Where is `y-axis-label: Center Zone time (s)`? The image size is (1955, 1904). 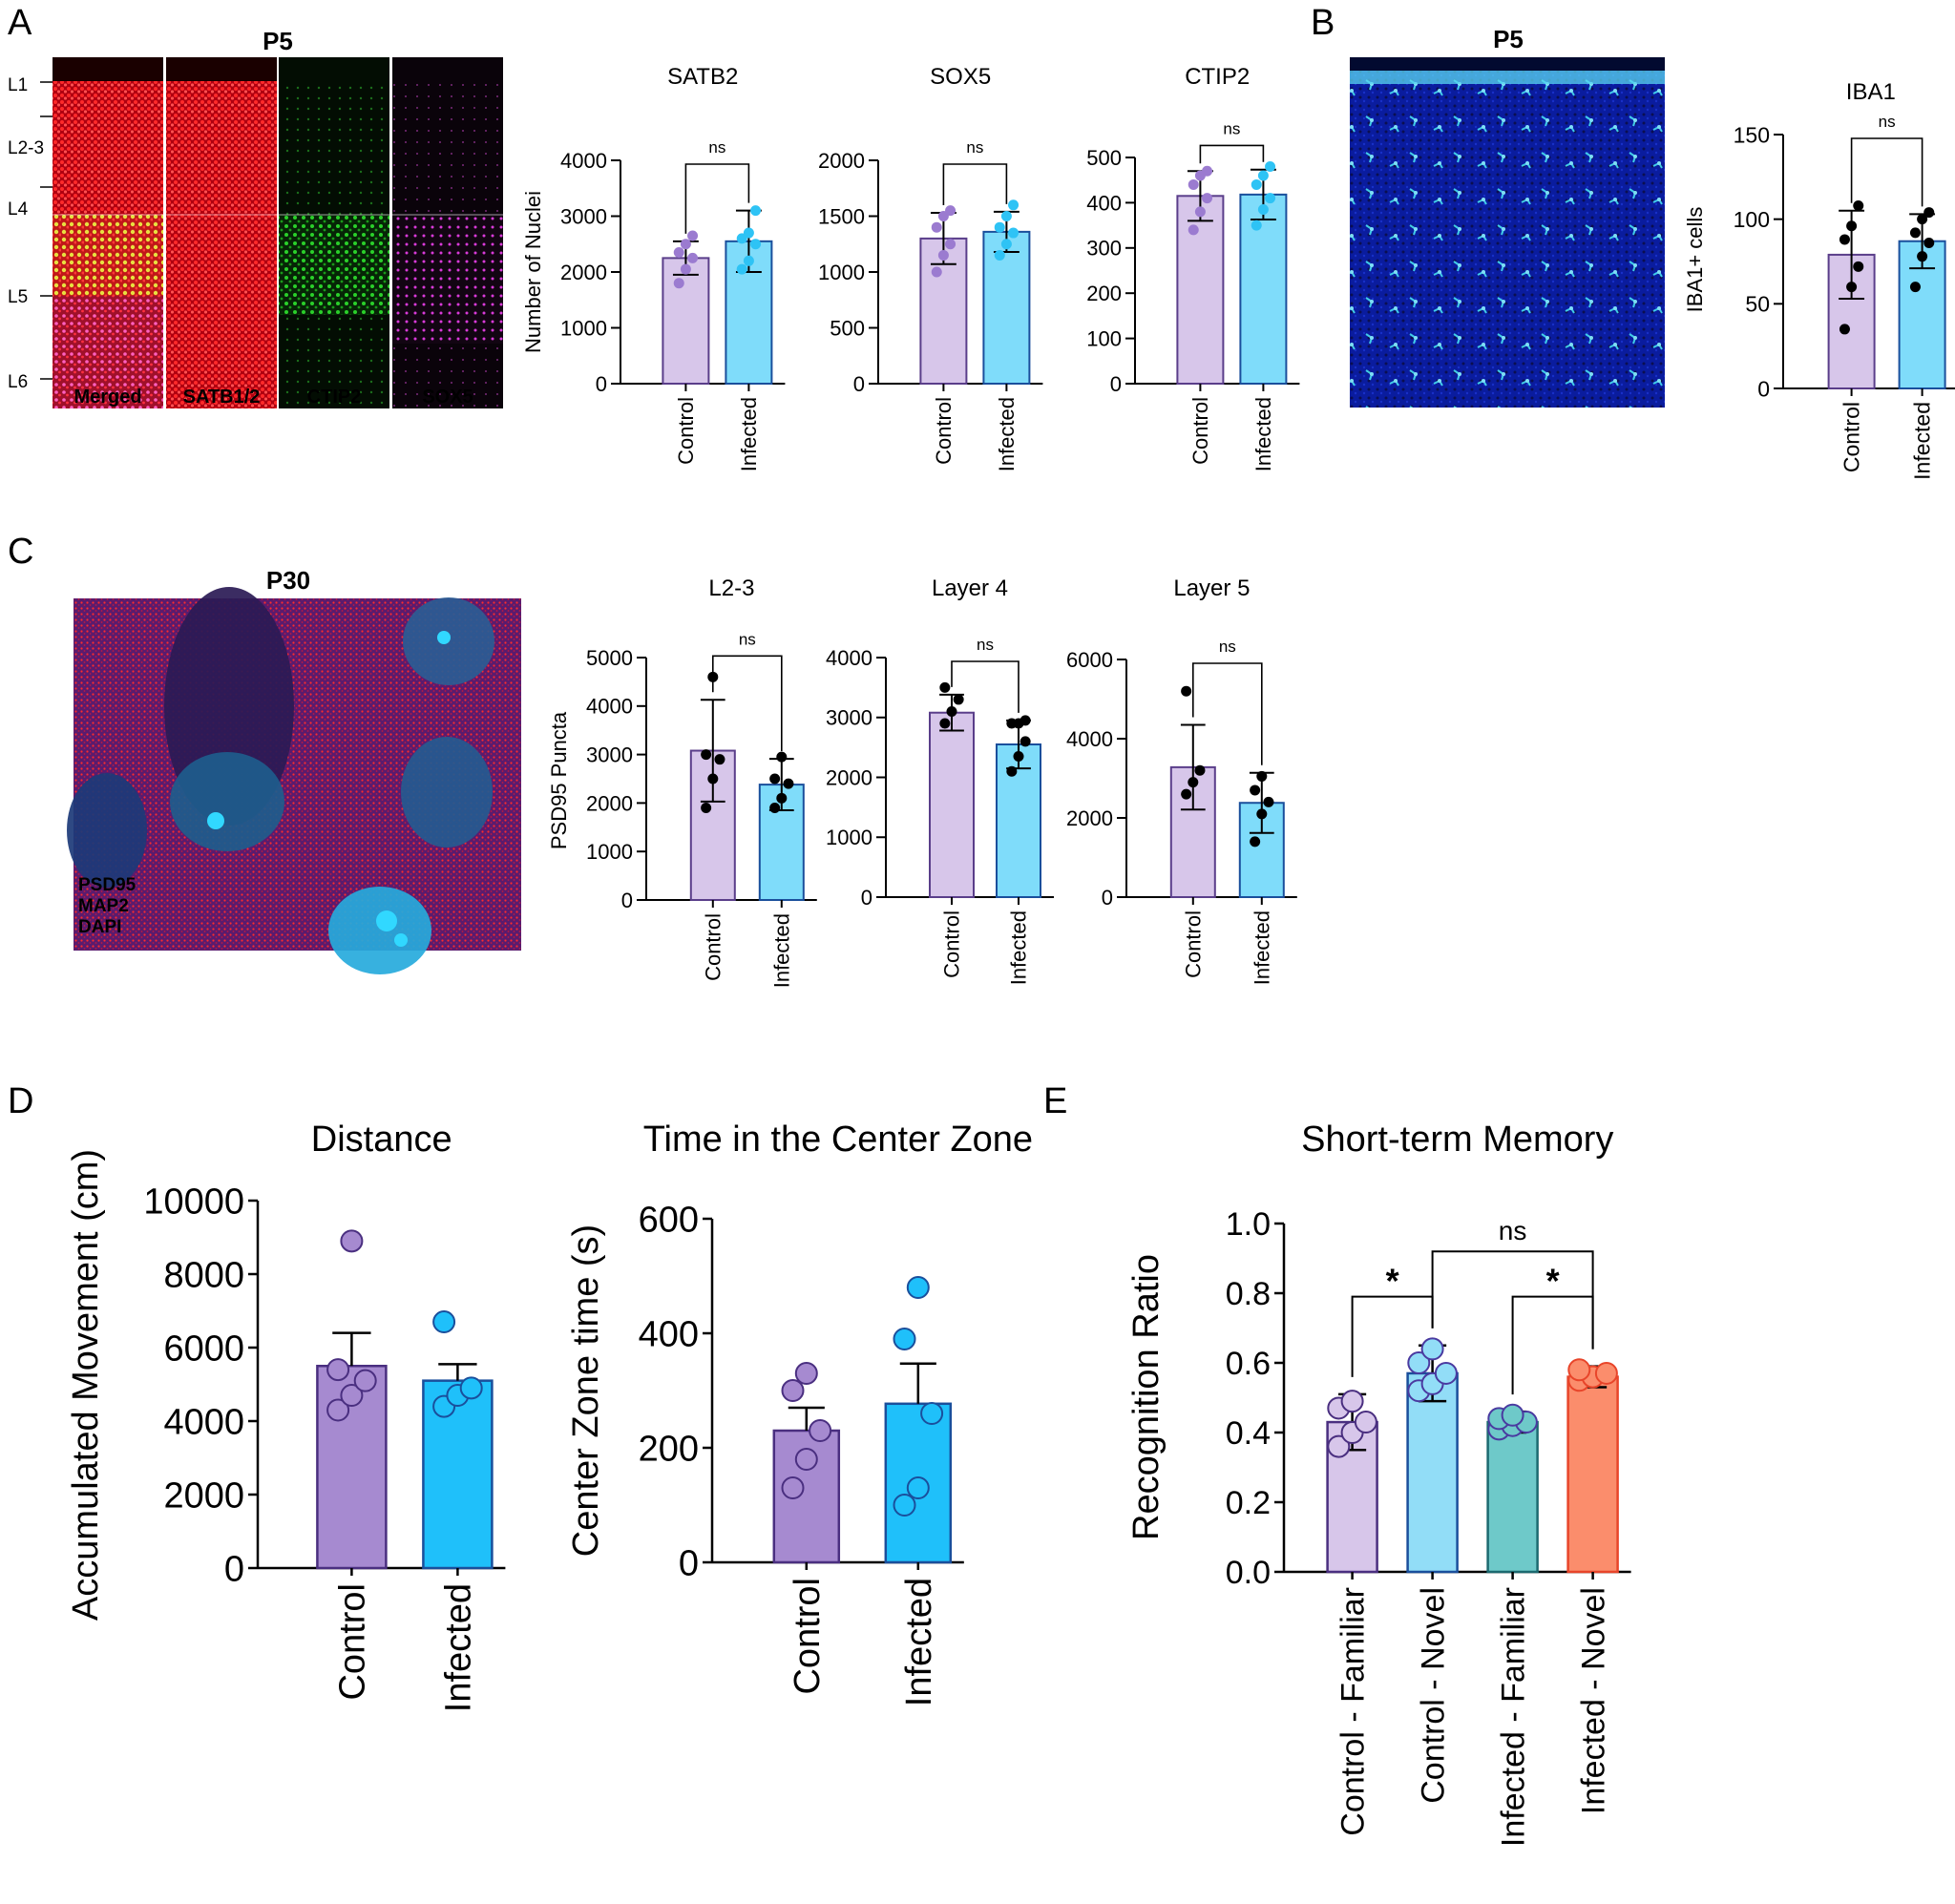 y-axis-label: Center Zone time (s) is located at coordinates (586, 1390).